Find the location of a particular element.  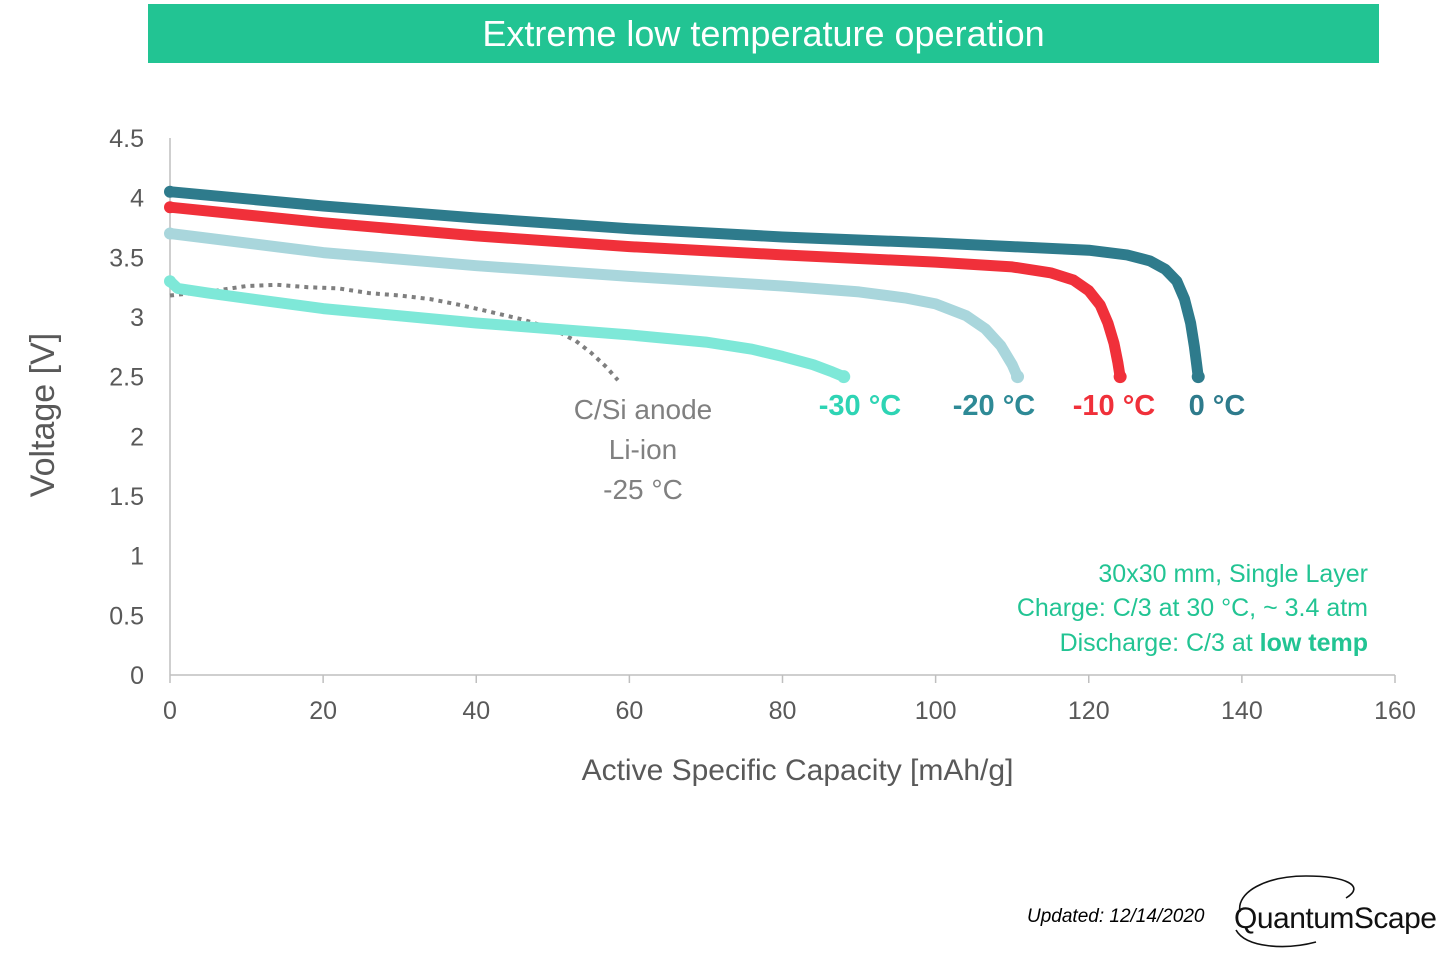

y-tick-label: 4 is located at coordinates (137, 199).